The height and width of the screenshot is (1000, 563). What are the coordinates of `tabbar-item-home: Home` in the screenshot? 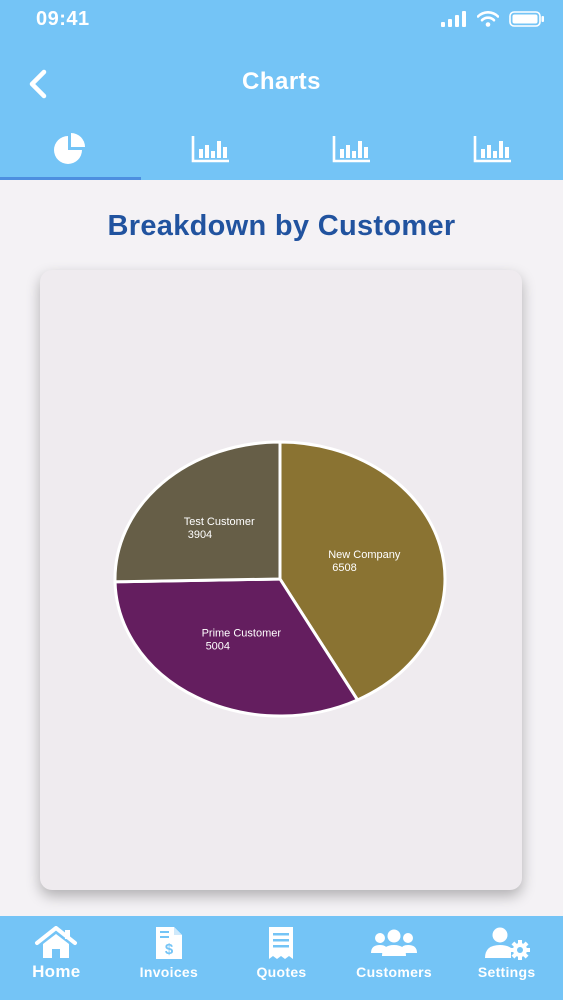 It's located at (56, 958).